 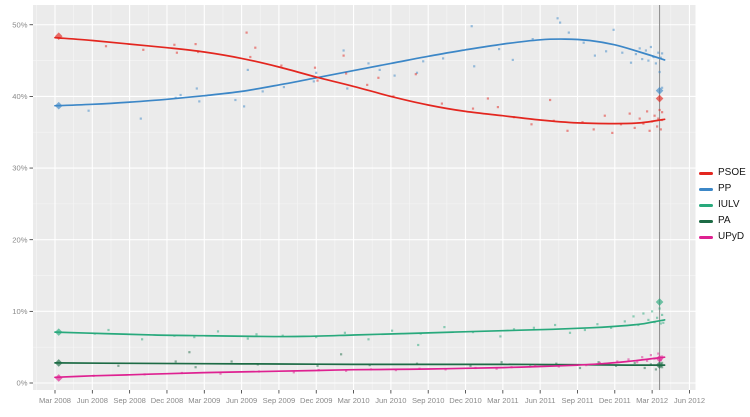 What do you see at coordinates (360, 328) in the screenshot?
I see `trend-line-iulv` at bounding box center [360, 328].